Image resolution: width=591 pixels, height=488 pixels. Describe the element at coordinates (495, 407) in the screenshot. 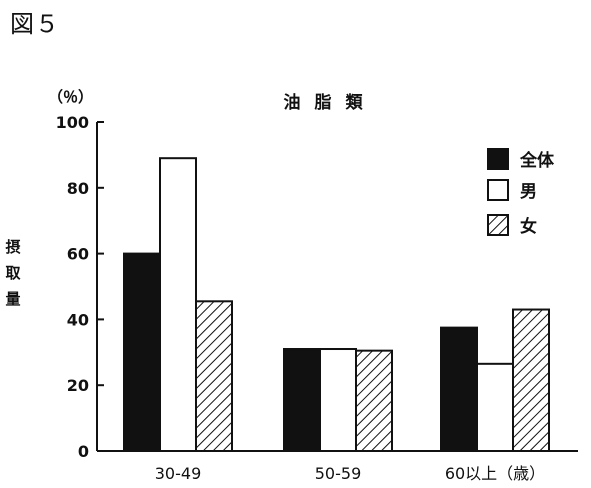

I see `bar-男-60以上（歳）` at that location.